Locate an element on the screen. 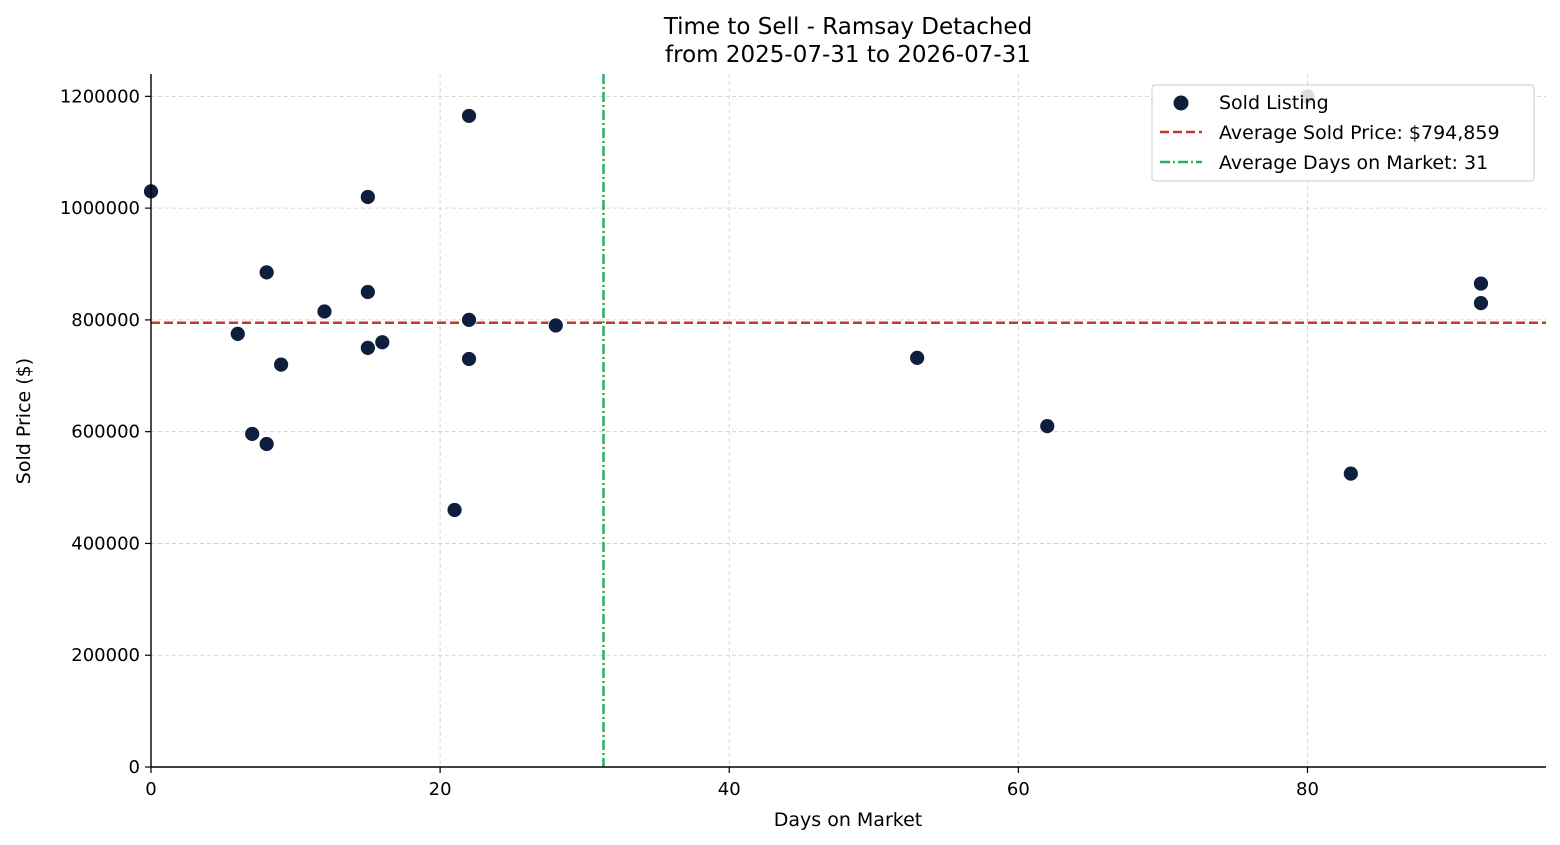 The height and width of the screenshot is (845, 1560). y-tick-label: 600000 is located at coordinates (105, 432).